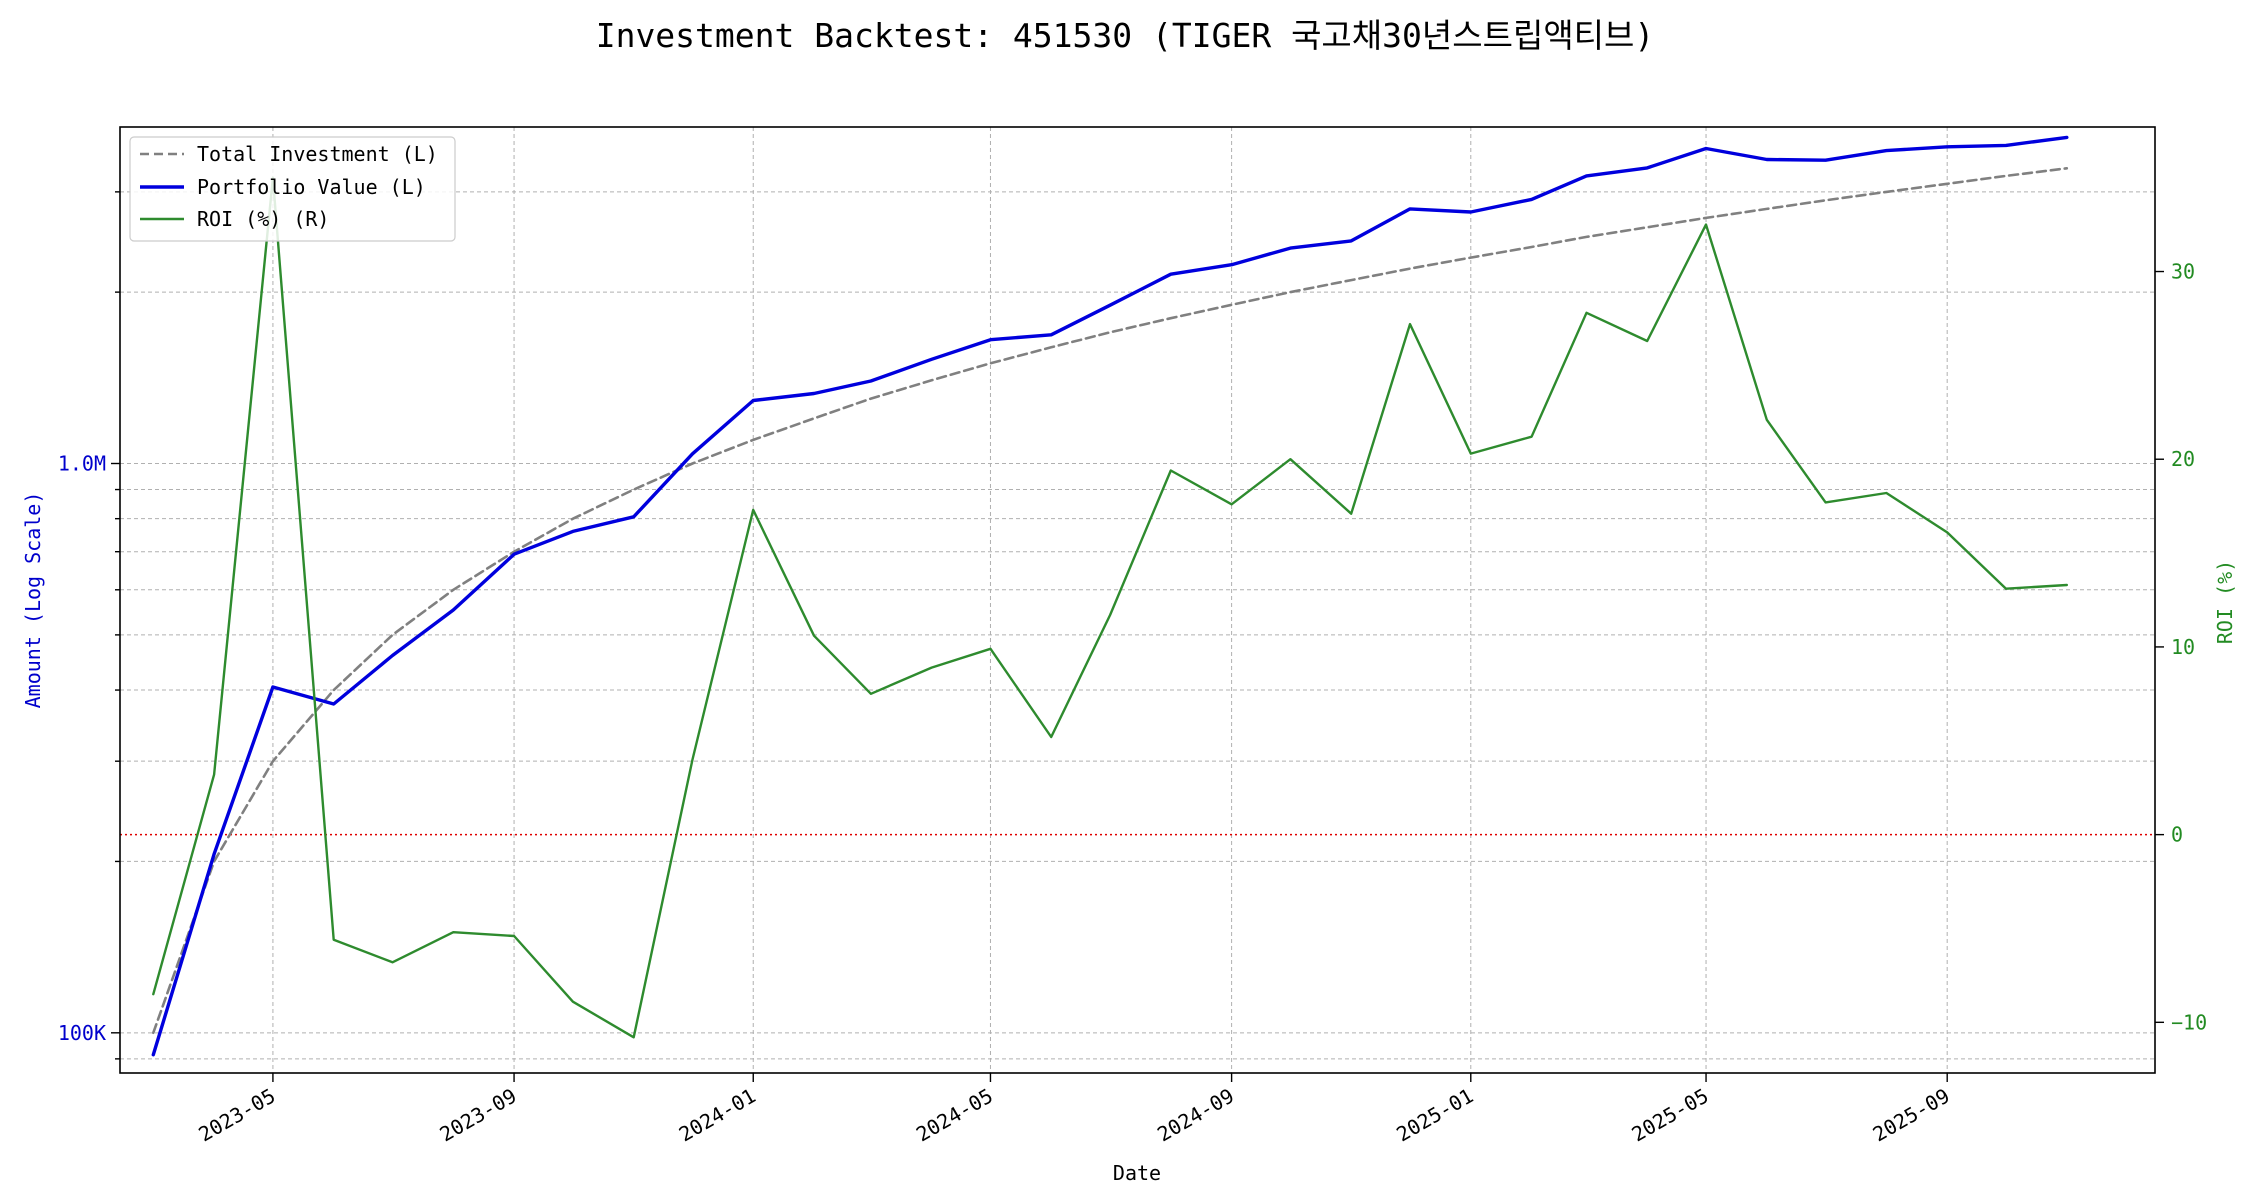 This screenshot has height=1200, width=2250. Describe the element at coordinates (2183, 647) in the screenshot. I see `right-tick-label: 10` at that location.